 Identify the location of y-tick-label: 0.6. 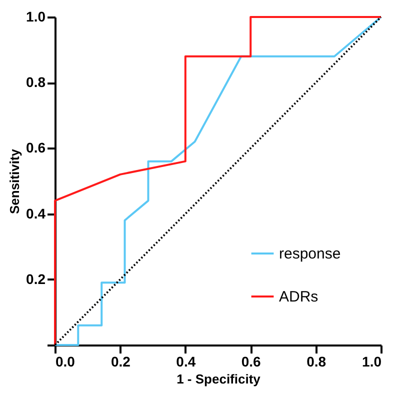
(36, 148).